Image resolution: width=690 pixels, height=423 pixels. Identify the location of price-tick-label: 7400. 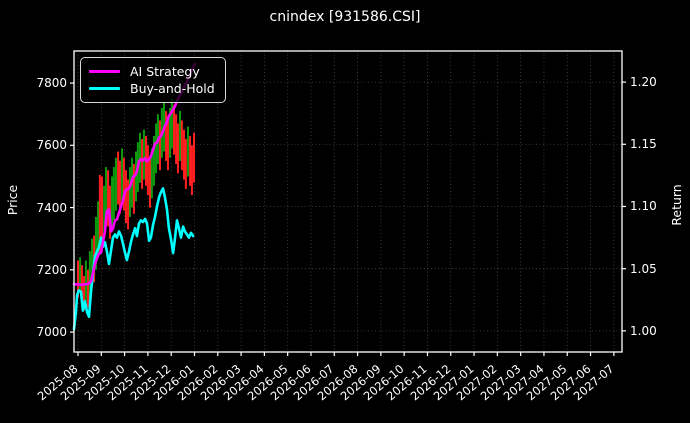
(51, 207).